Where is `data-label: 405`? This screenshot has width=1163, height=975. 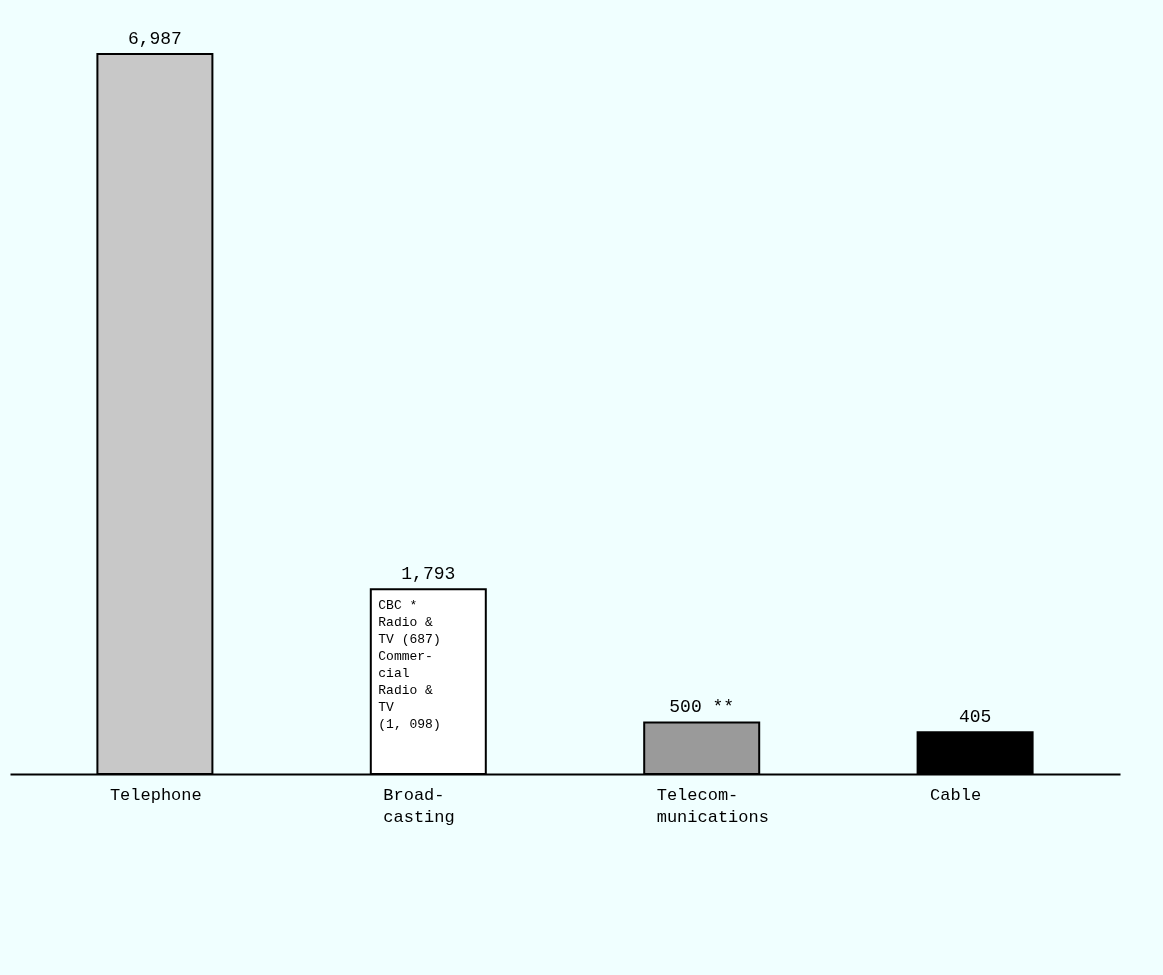
data-label: 405 is located at coordinates (975, 717).